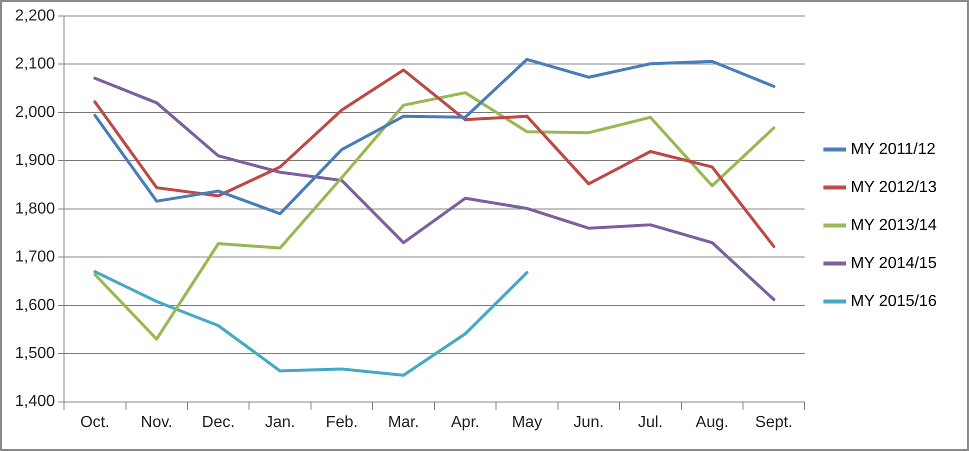 Image resolution: width=969 pixels, height=451 pixels. What do you see at coordinates (35, 305) in the screenshot?
I see `y-tick-label: 1,600` at bounding box center [35, 305].